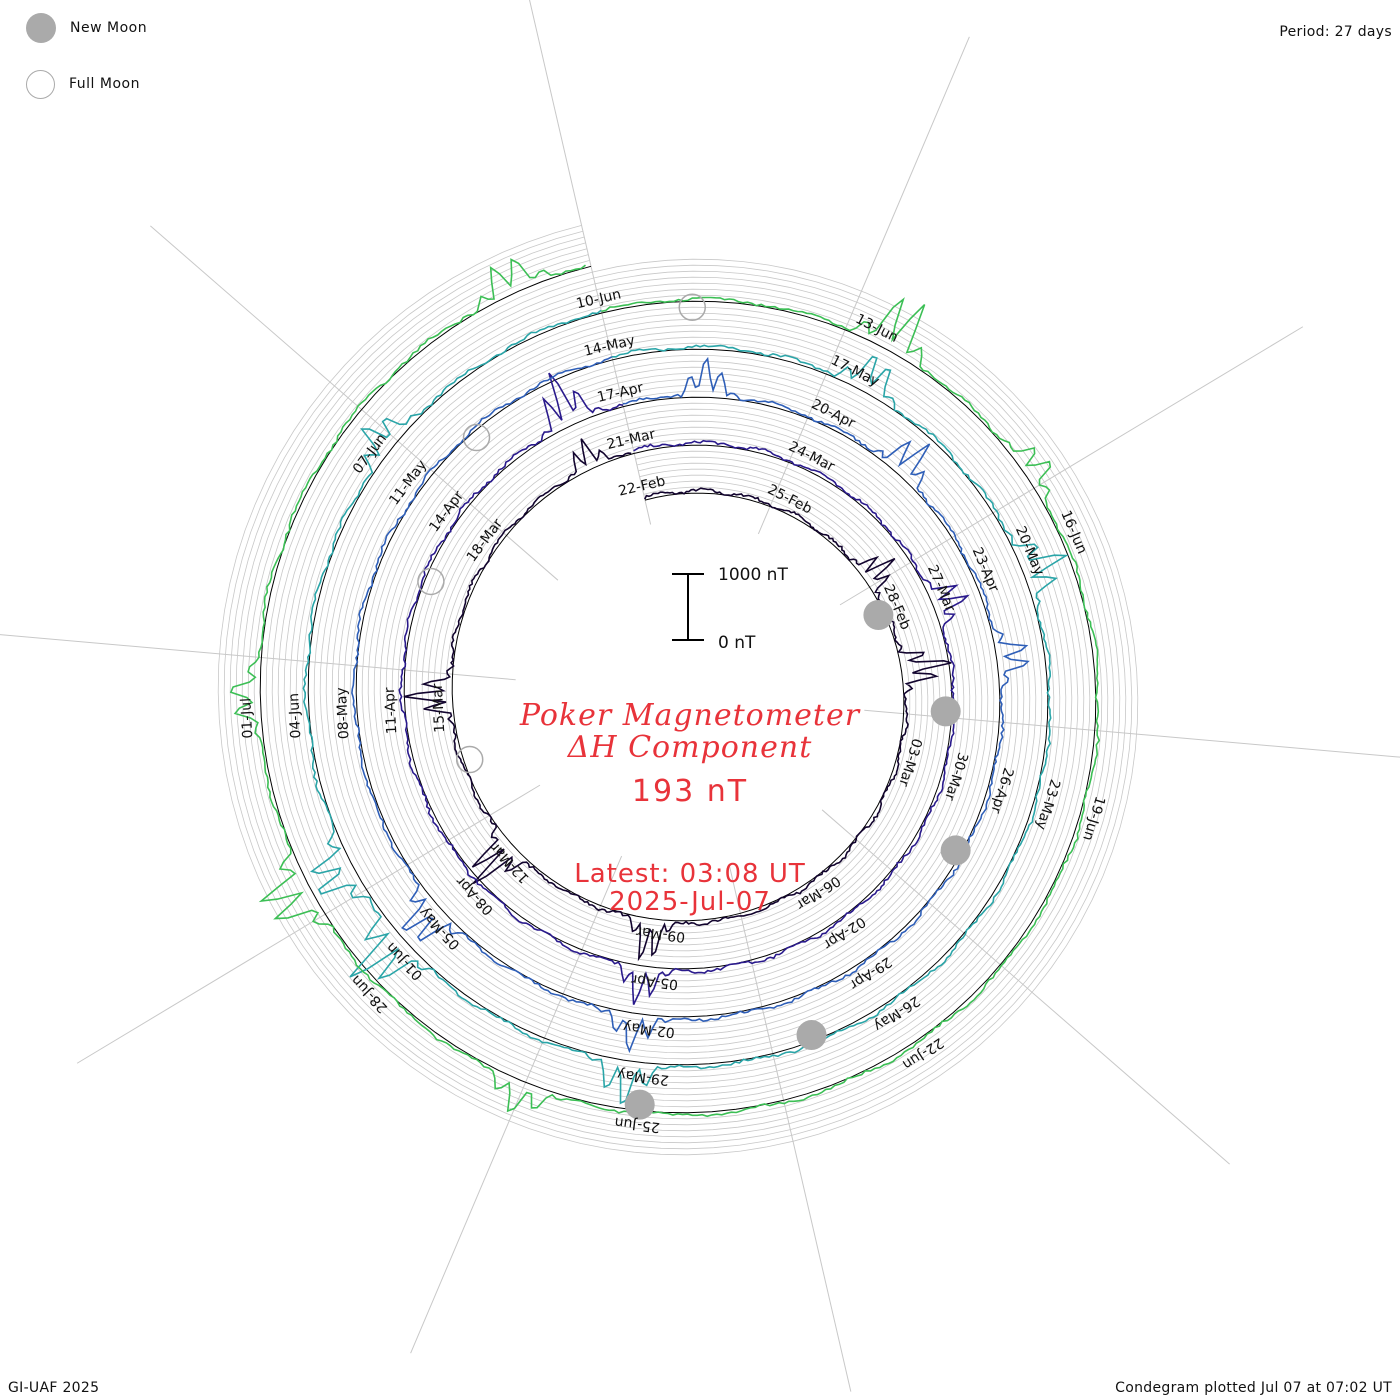 Image resolution: width=1400 pixels, height=1400 pixels. What do you see at coordinates (620, 393) in the screenshot?
I see `date-tick-label: 17-Apr` at bounding box center [620, 393].